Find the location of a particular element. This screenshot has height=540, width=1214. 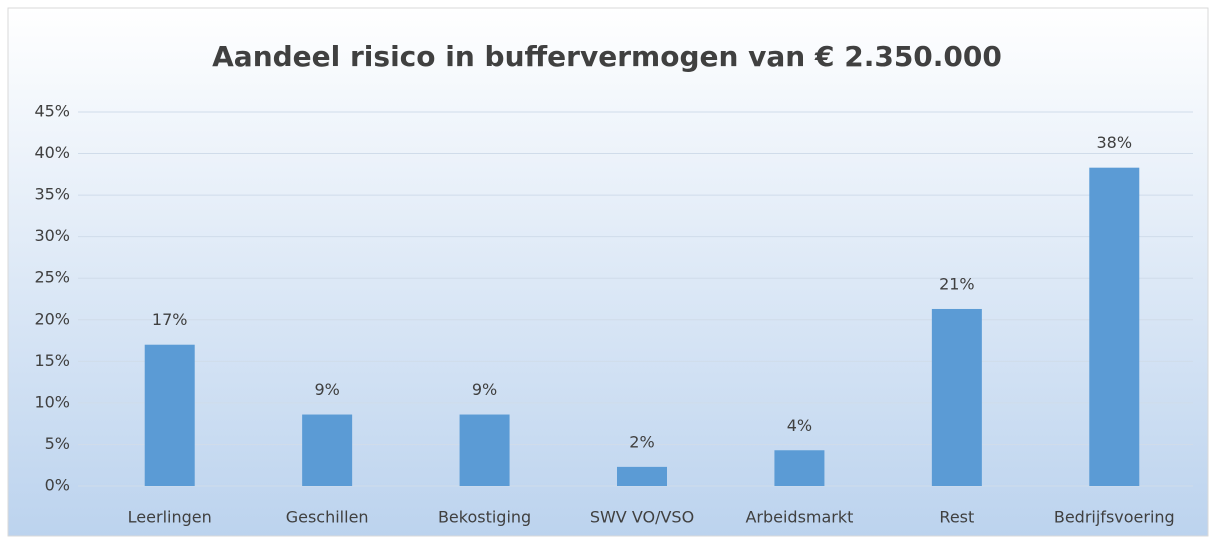

x-tick-label: Bekostiging is located at coordinates (484, 517).